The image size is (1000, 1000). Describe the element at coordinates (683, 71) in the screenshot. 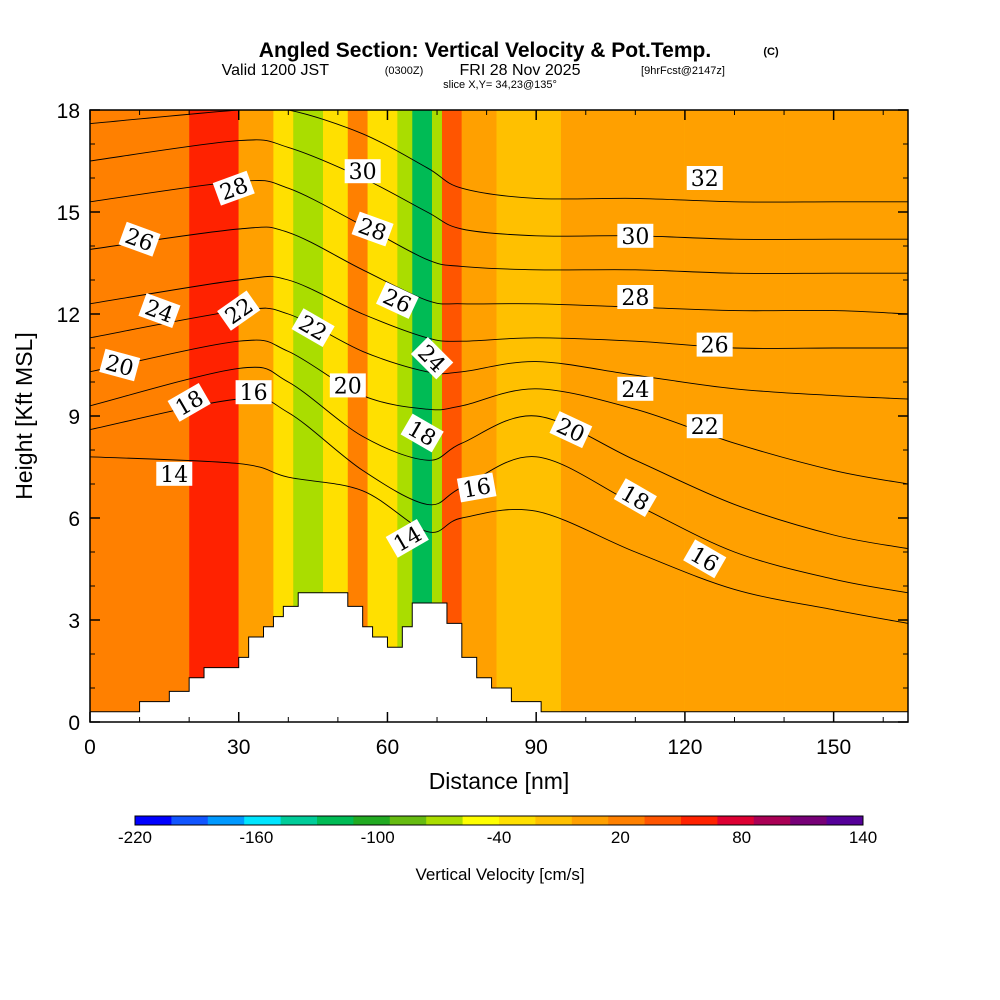

I see `forecast-info: [9hrFcst@2147z]` at that location.